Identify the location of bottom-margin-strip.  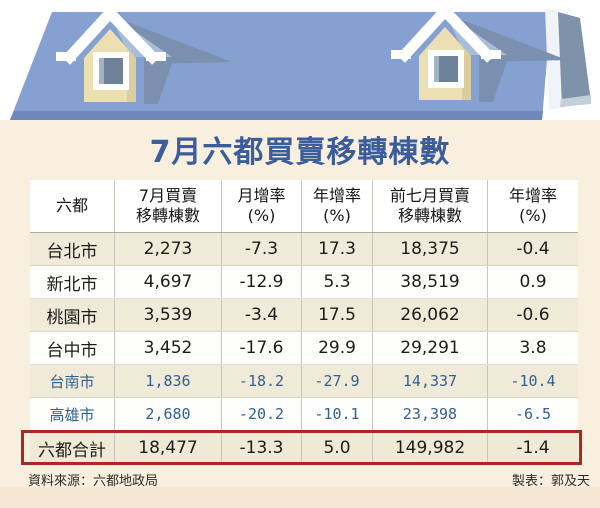
(300, 497).